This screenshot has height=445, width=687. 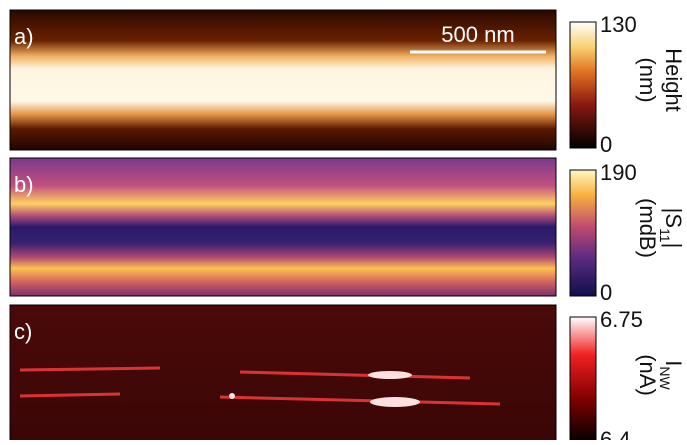 I want to click on quantity: I, so click(x=673, y=363).